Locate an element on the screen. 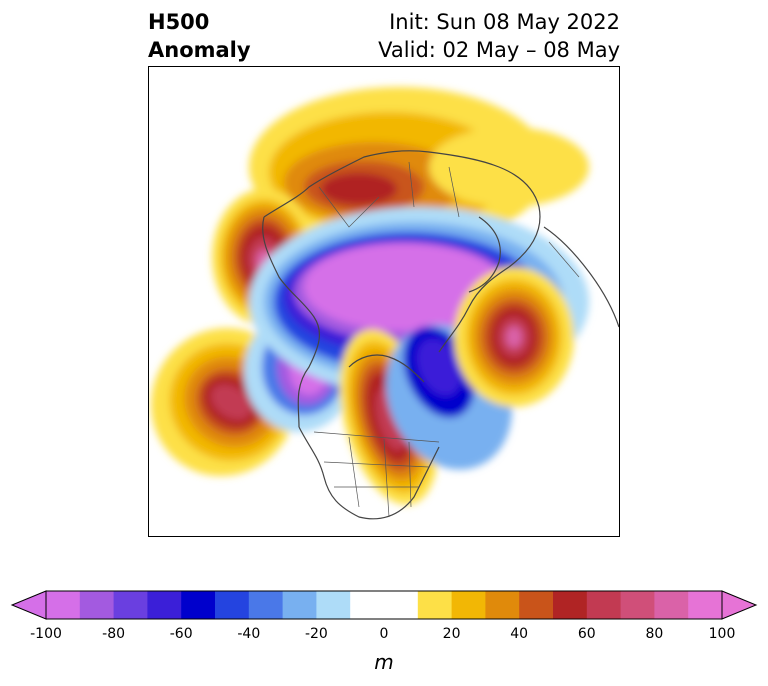 The width and height of the screenshot is (768, 686). valid-range: Valid: 02 May – 08 May is located at coordinates (499, 50).